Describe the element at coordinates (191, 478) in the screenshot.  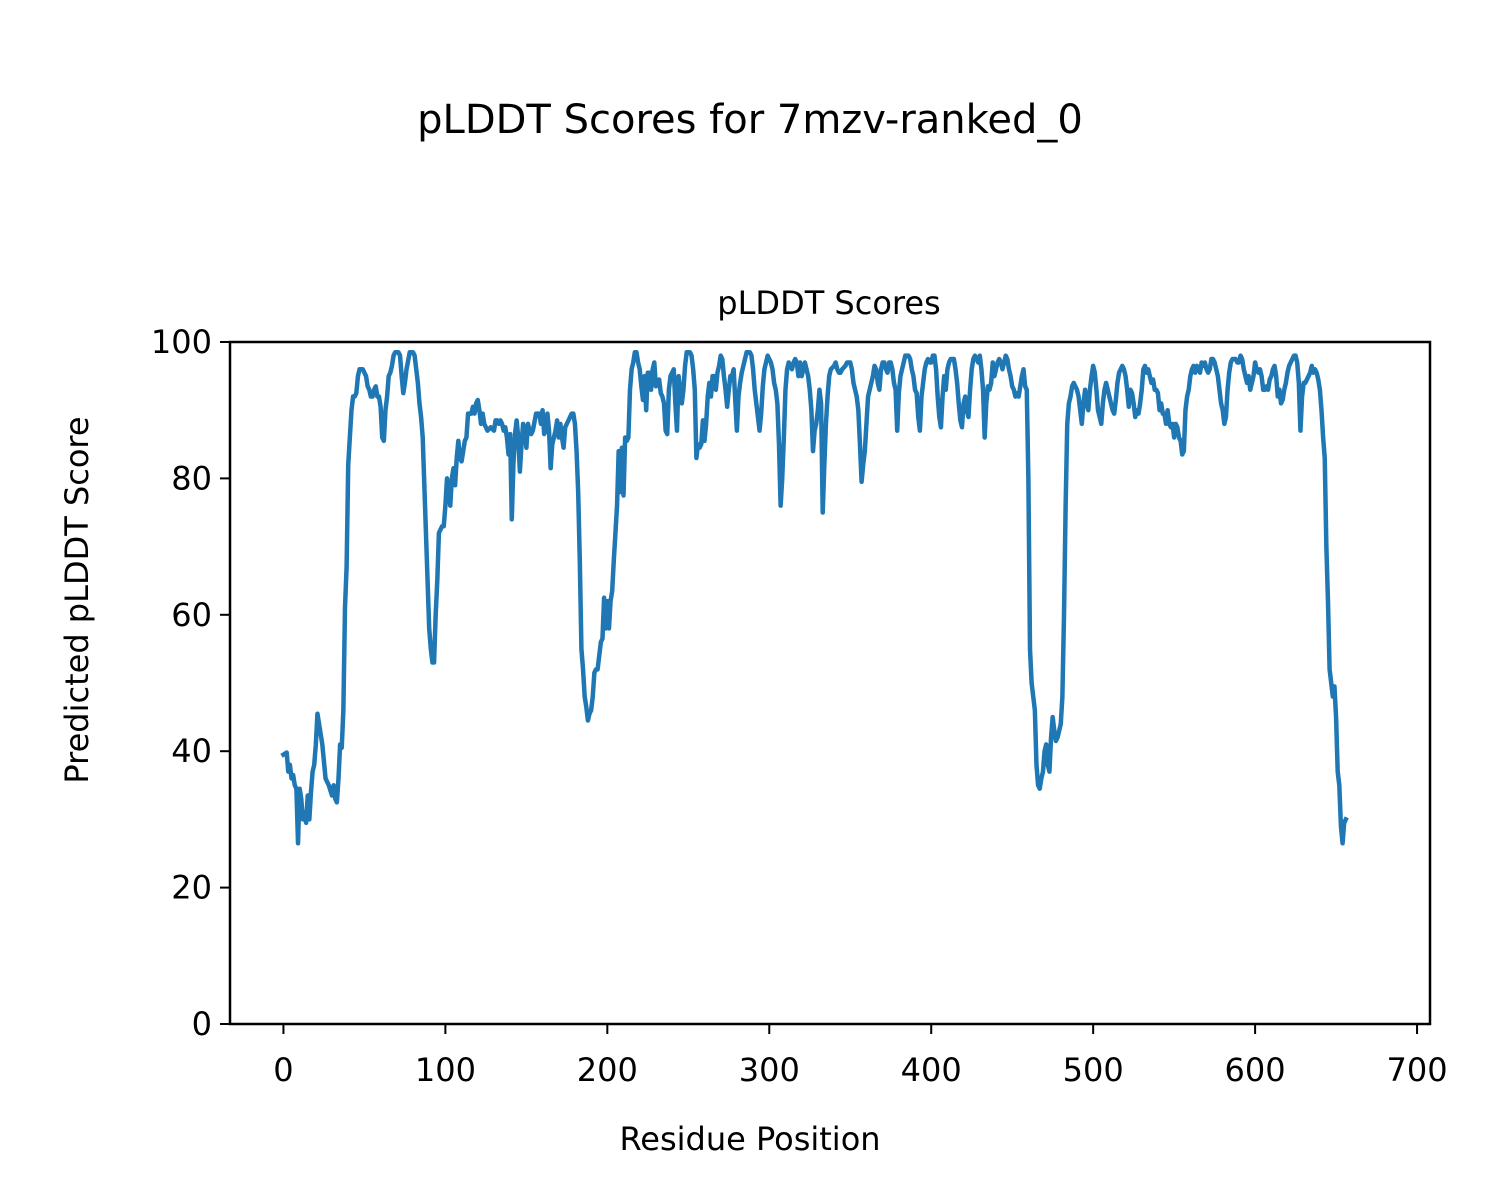
I see `y-tick-label: 80` at that location.